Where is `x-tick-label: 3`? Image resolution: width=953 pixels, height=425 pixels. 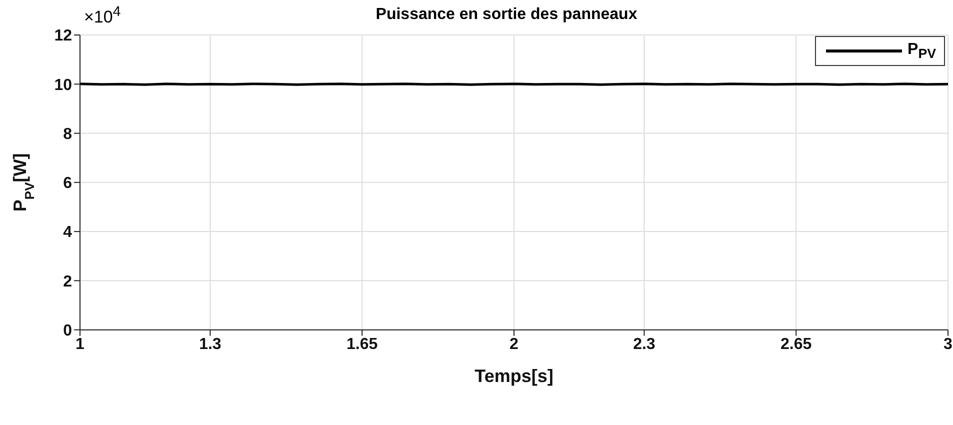
x-tick-label: 3 is located at coordinates (948, 345).